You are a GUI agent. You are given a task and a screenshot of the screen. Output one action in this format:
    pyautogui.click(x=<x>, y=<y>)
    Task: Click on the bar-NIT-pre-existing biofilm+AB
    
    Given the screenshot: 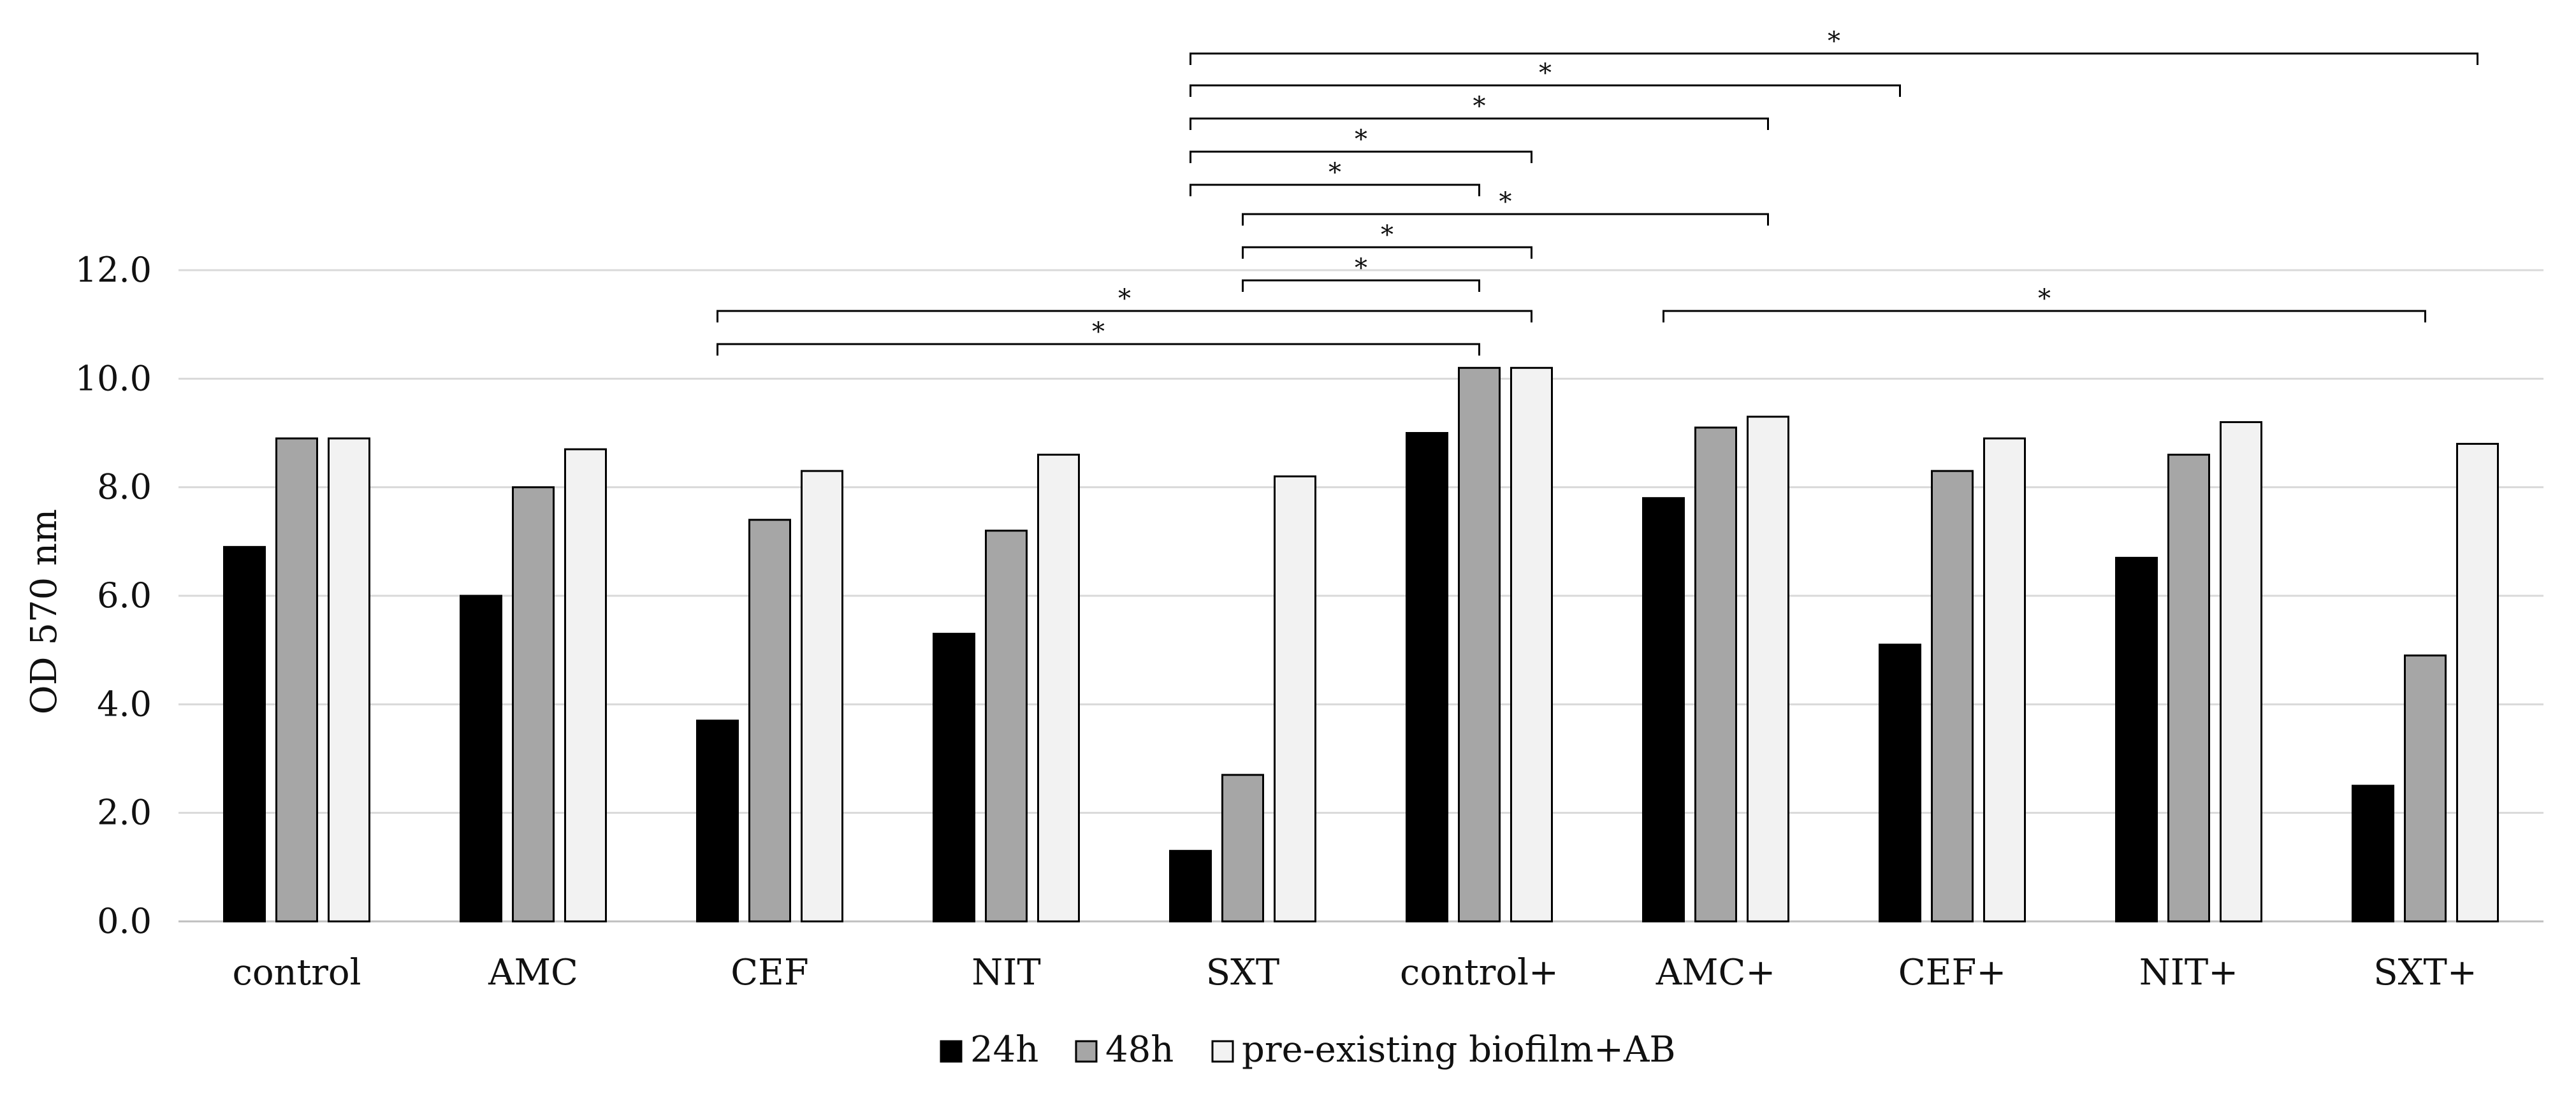 What is the action you would take?
    pyautogui.click(x=1058, y=688)
    